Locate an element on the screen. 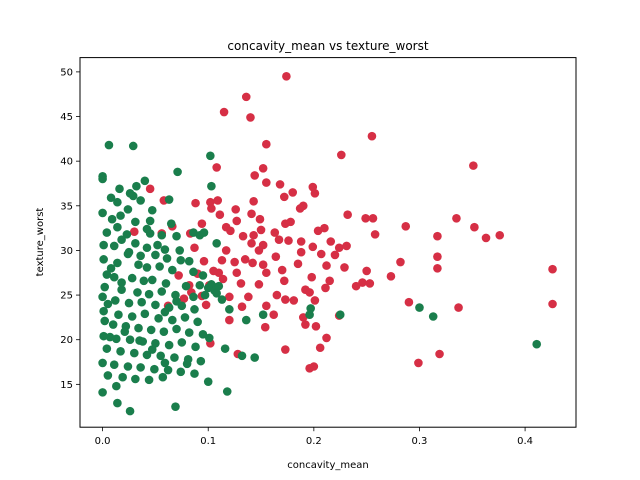  chart-title: concavity_mean vs texture_worst is located at coordinates (327, 46).